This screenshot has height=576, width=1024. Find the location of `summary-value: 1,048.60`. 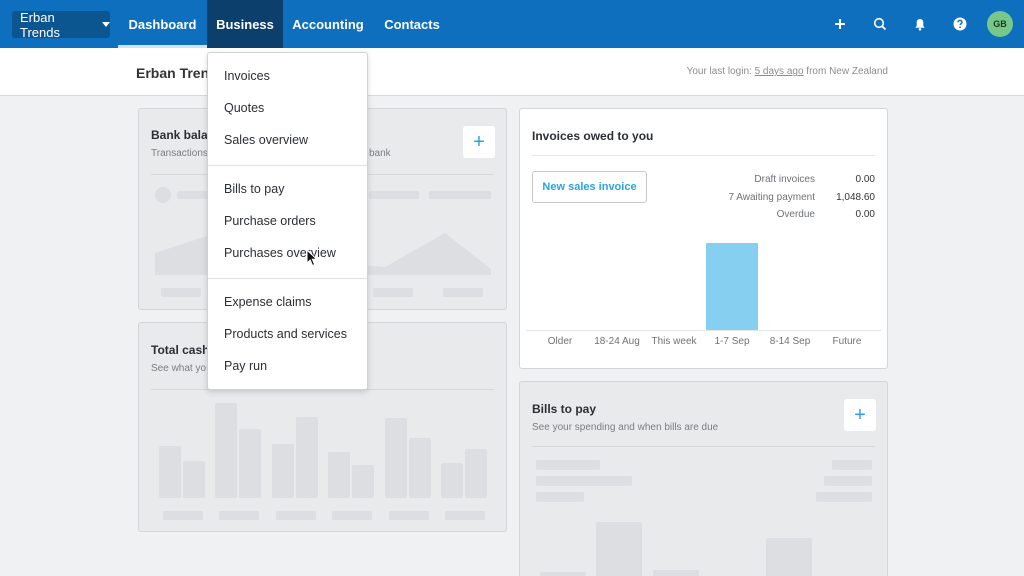

summary-value: 1,048.60 is located at coordinates (855, 197).